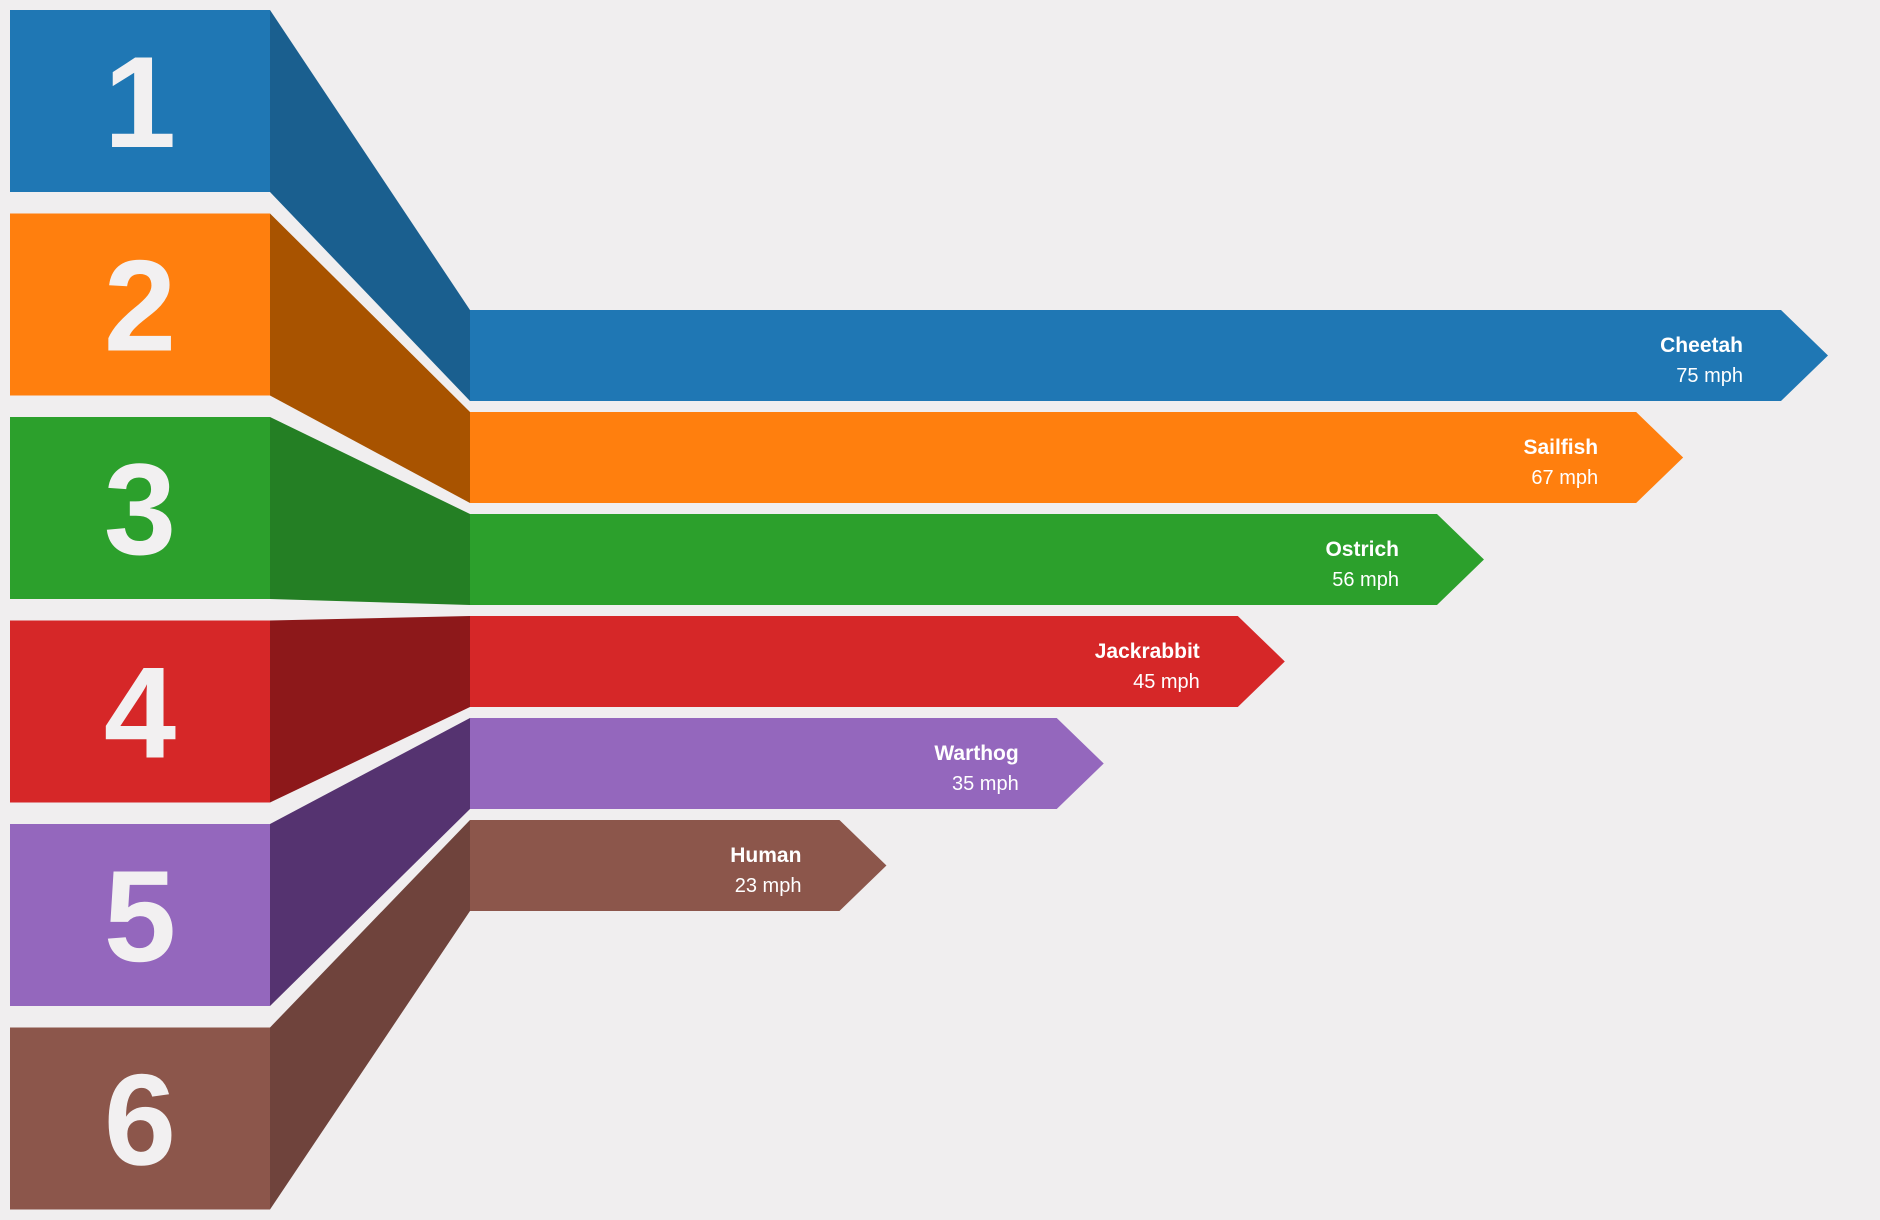  I want to click on value-label-warthog: 35 mph, so click(985, 784).